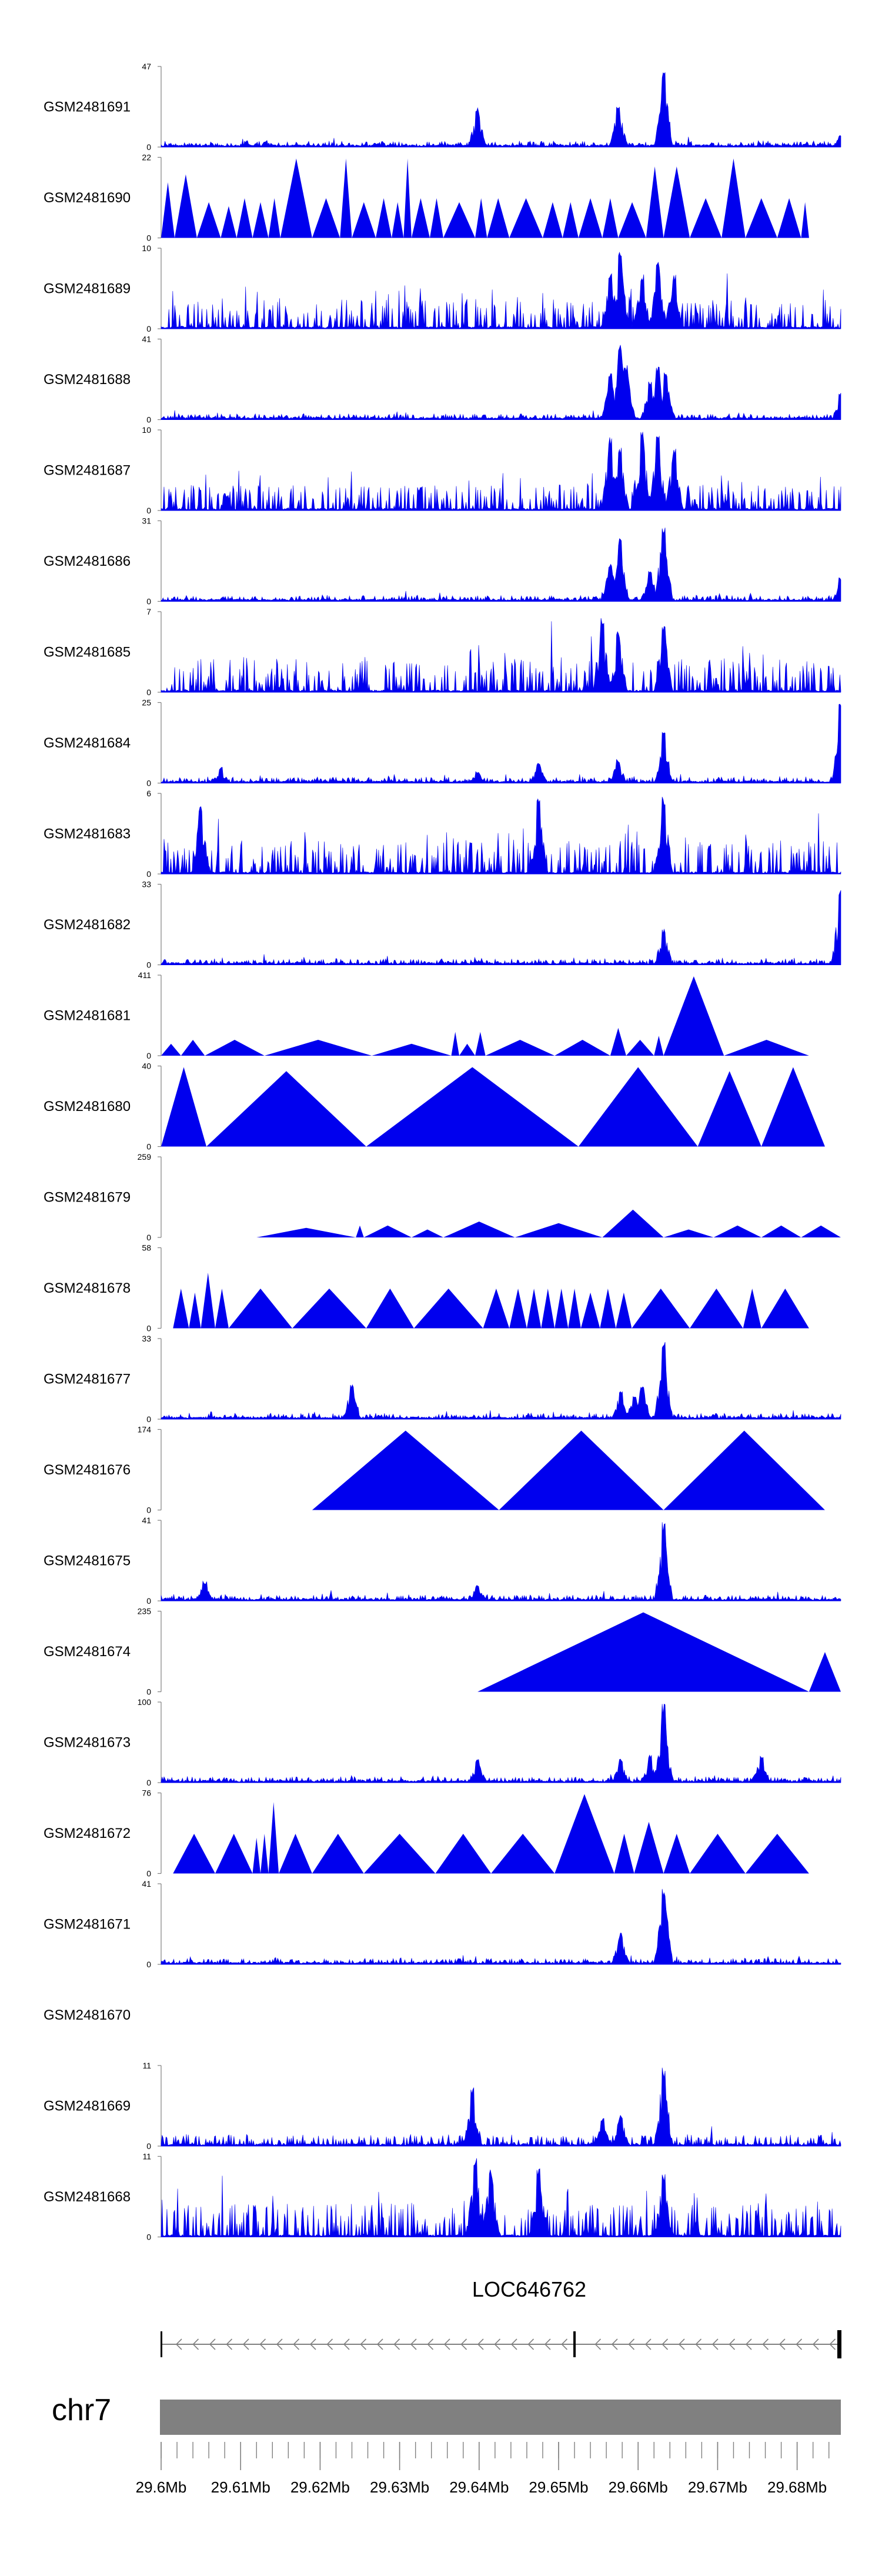 This screenshot has height=2576, width=882. Describe the element at coordinates (146, 2065) in the screenshot. I see `y-axis-max-label: 11` at that location.